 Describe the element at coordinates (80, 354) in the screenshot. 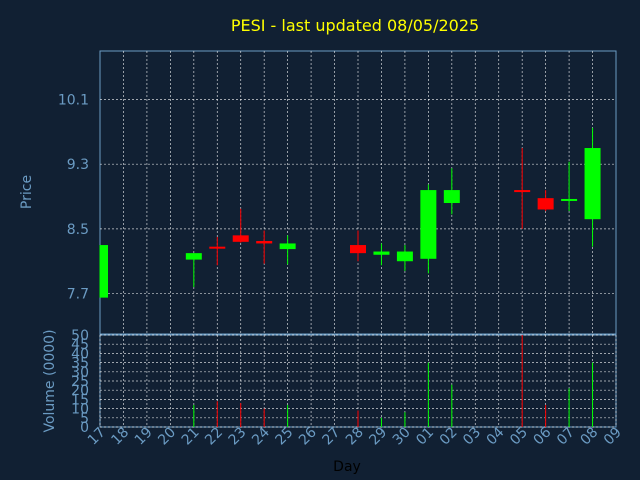

I see `volume-tick-label: 40` at that location.